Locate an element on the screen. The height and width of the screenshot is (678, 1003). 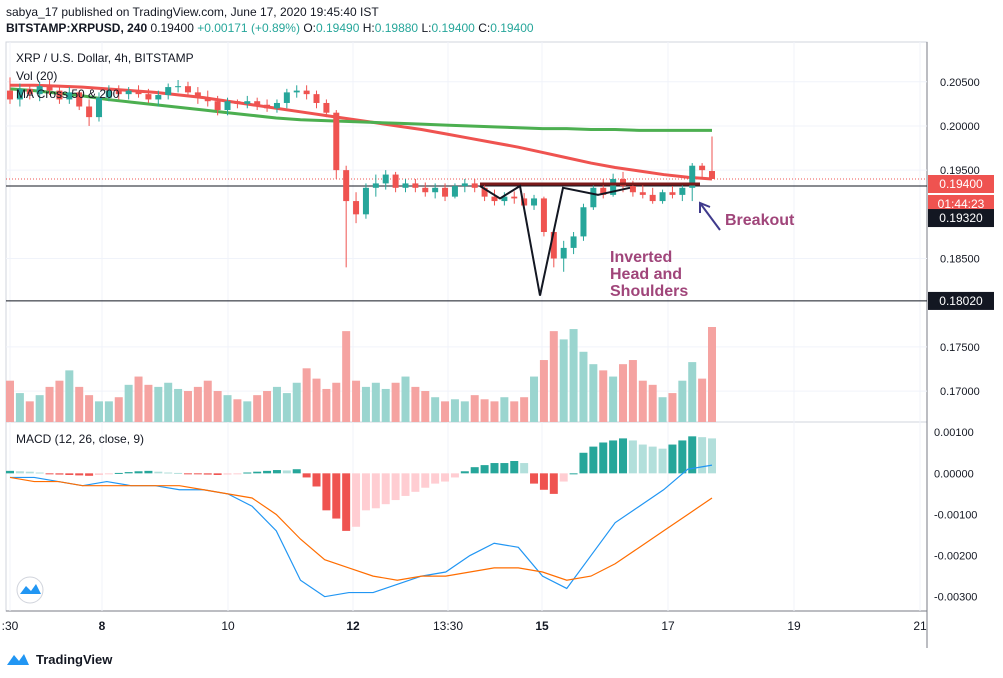
level-upper-badge: 0.19320 is located at coordinates (961, 218).